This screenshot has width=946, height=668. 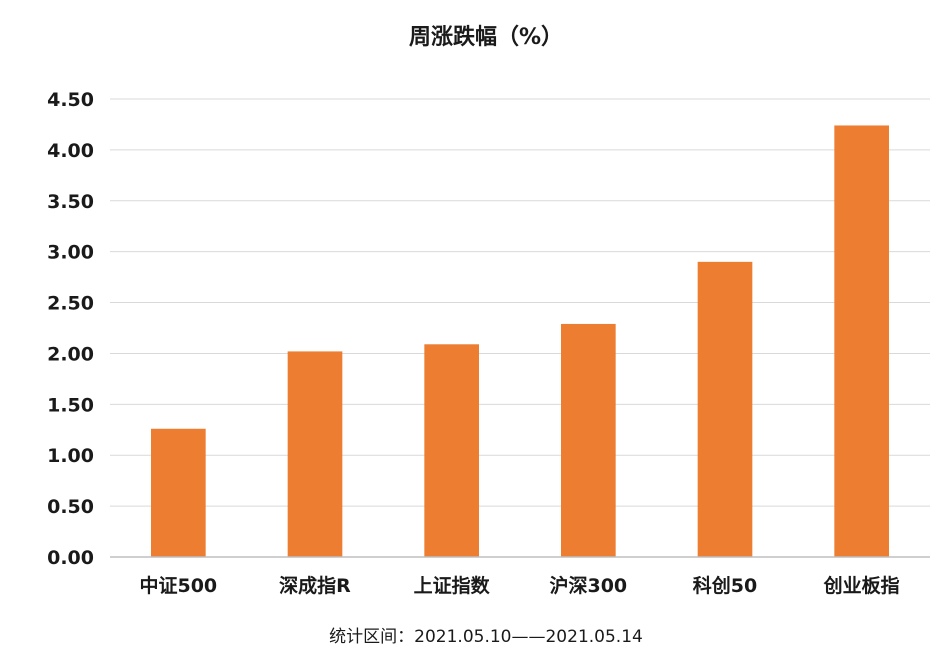 I want to click on y-tick-label: 2.00, so click(x=70, y=354).